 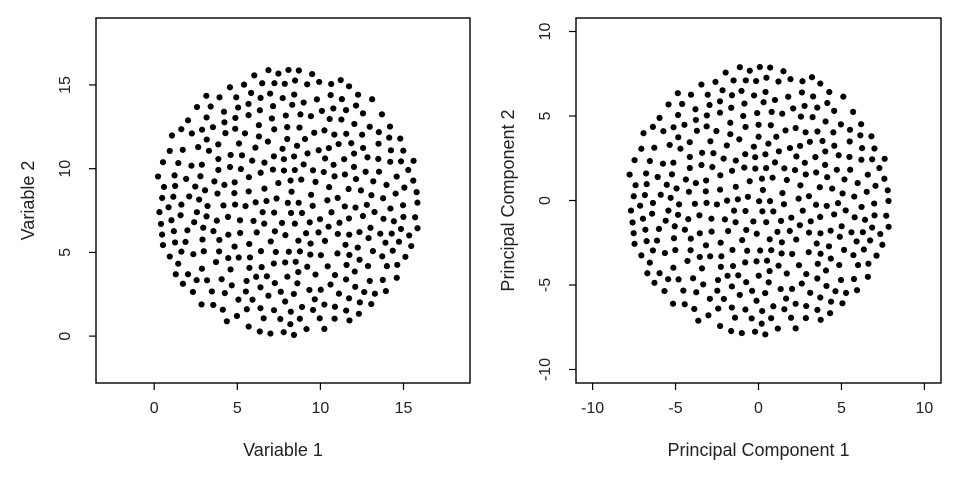 I want to click on left-x-tick-label: 0, so click(x=154, y=408).